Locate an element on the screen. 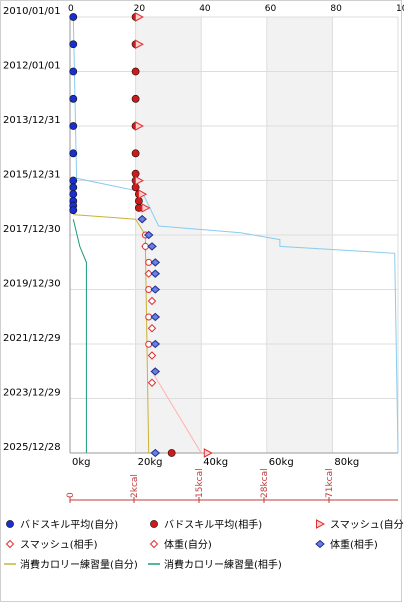 The width and height of the screenshot is (404, 604). time-tick-label-5: 2019/12/30 is located at coordinates (32, 284).